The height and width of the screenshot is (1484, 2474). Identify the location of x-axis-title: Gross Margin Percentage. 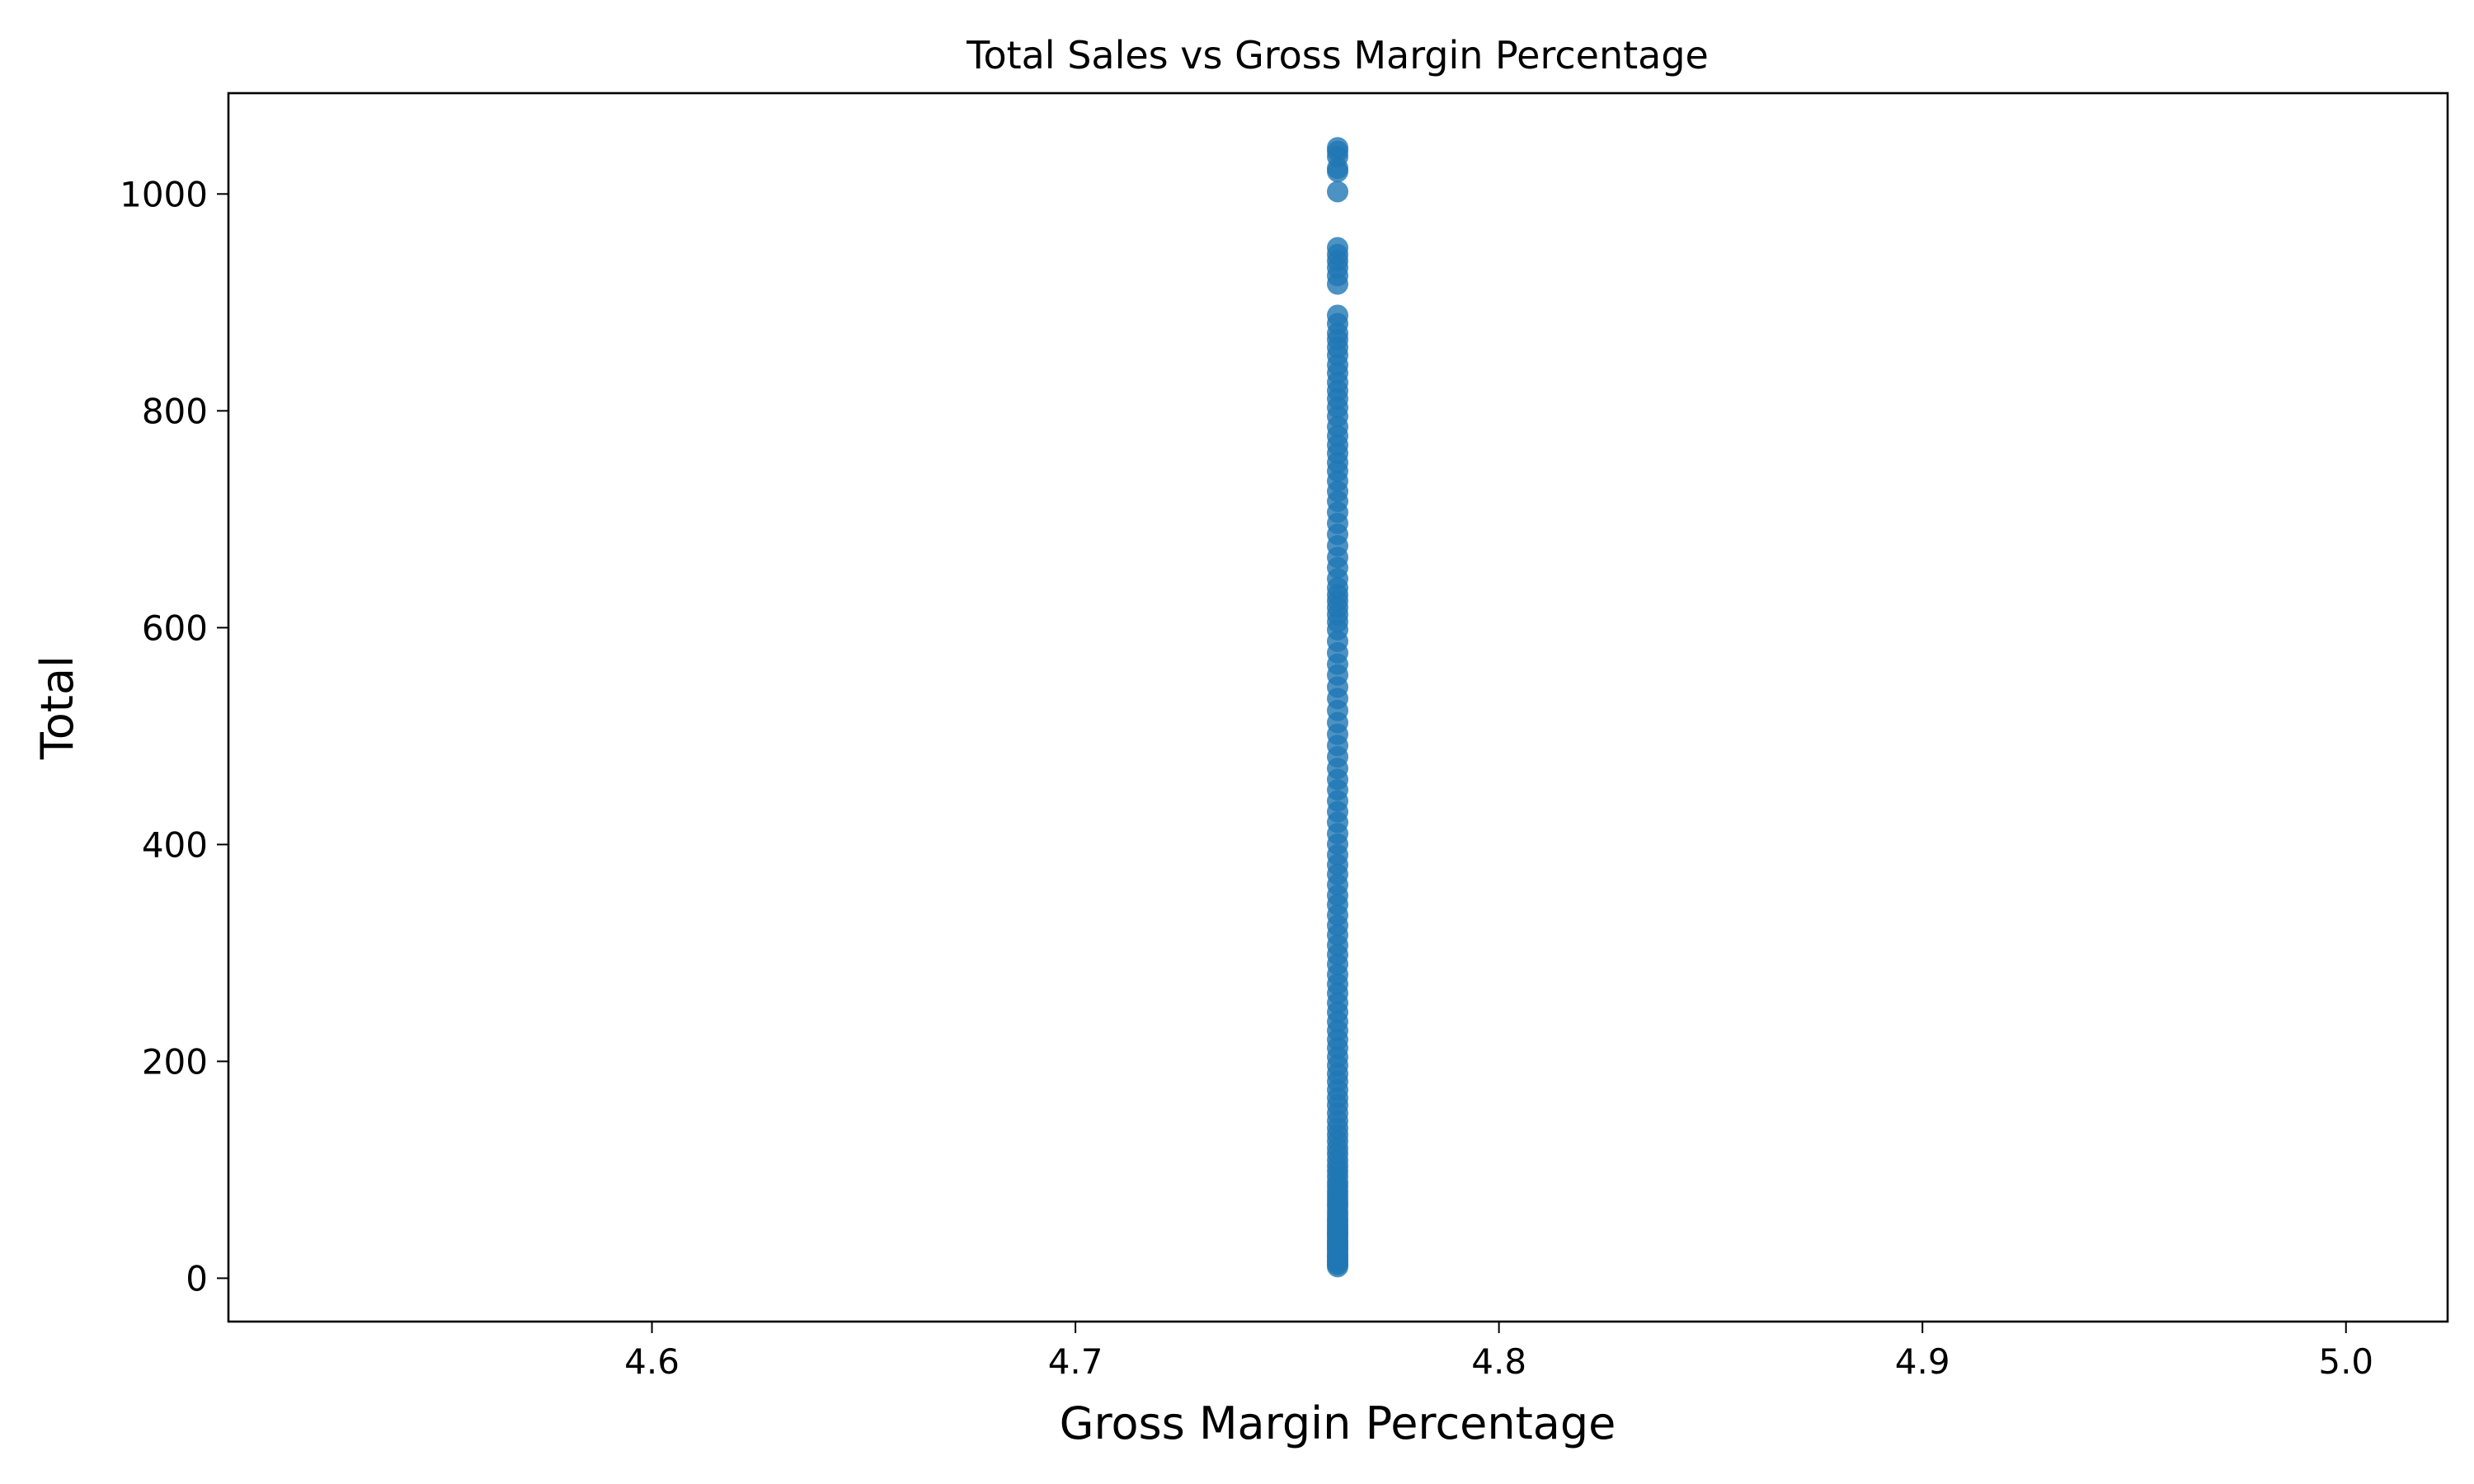
(1338, 1423).